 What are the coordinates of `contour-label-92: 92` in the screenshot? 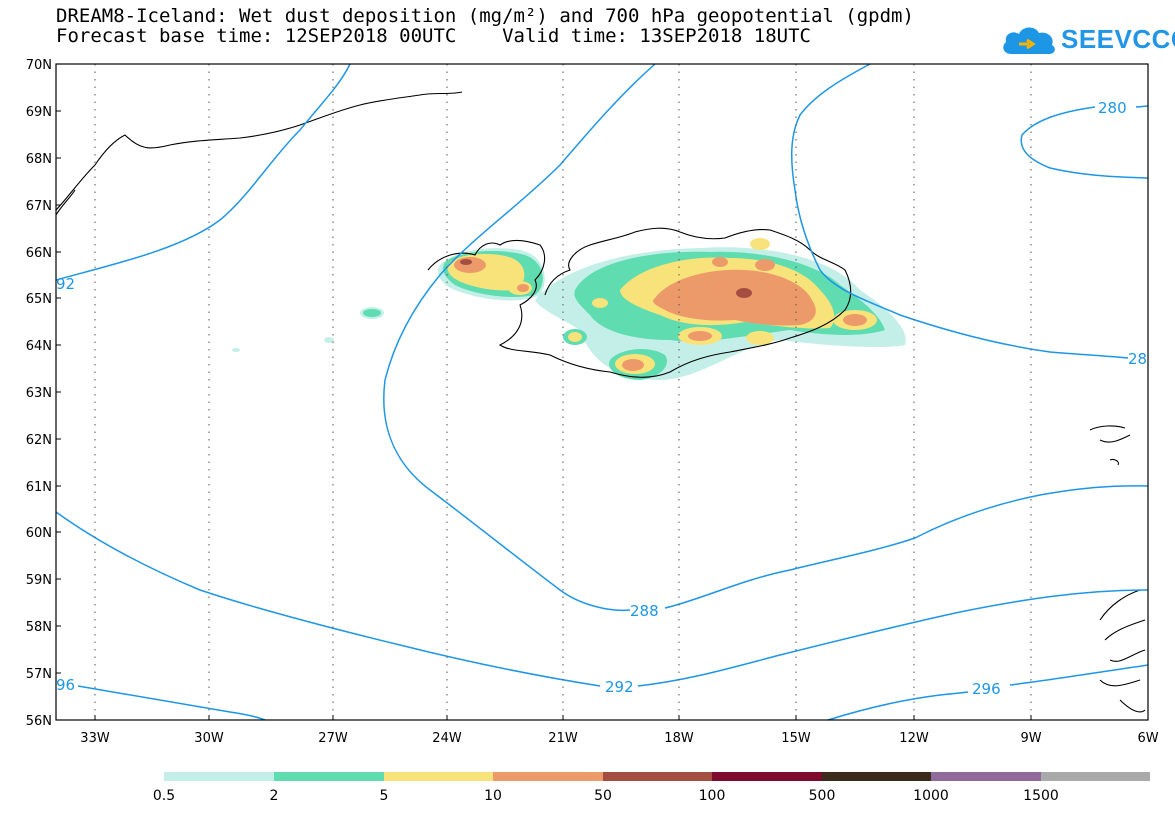 It's located at (65, 284).